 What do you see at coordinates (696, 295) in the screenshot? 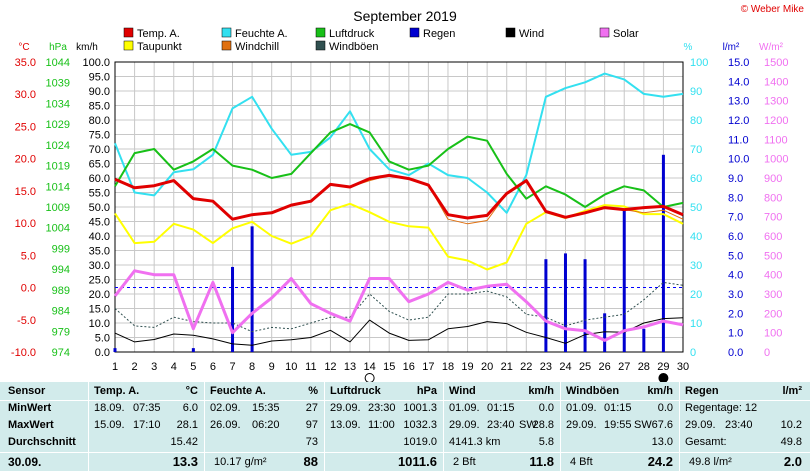
I see `tick-humidity: 20` at bounding box center [696, 295].